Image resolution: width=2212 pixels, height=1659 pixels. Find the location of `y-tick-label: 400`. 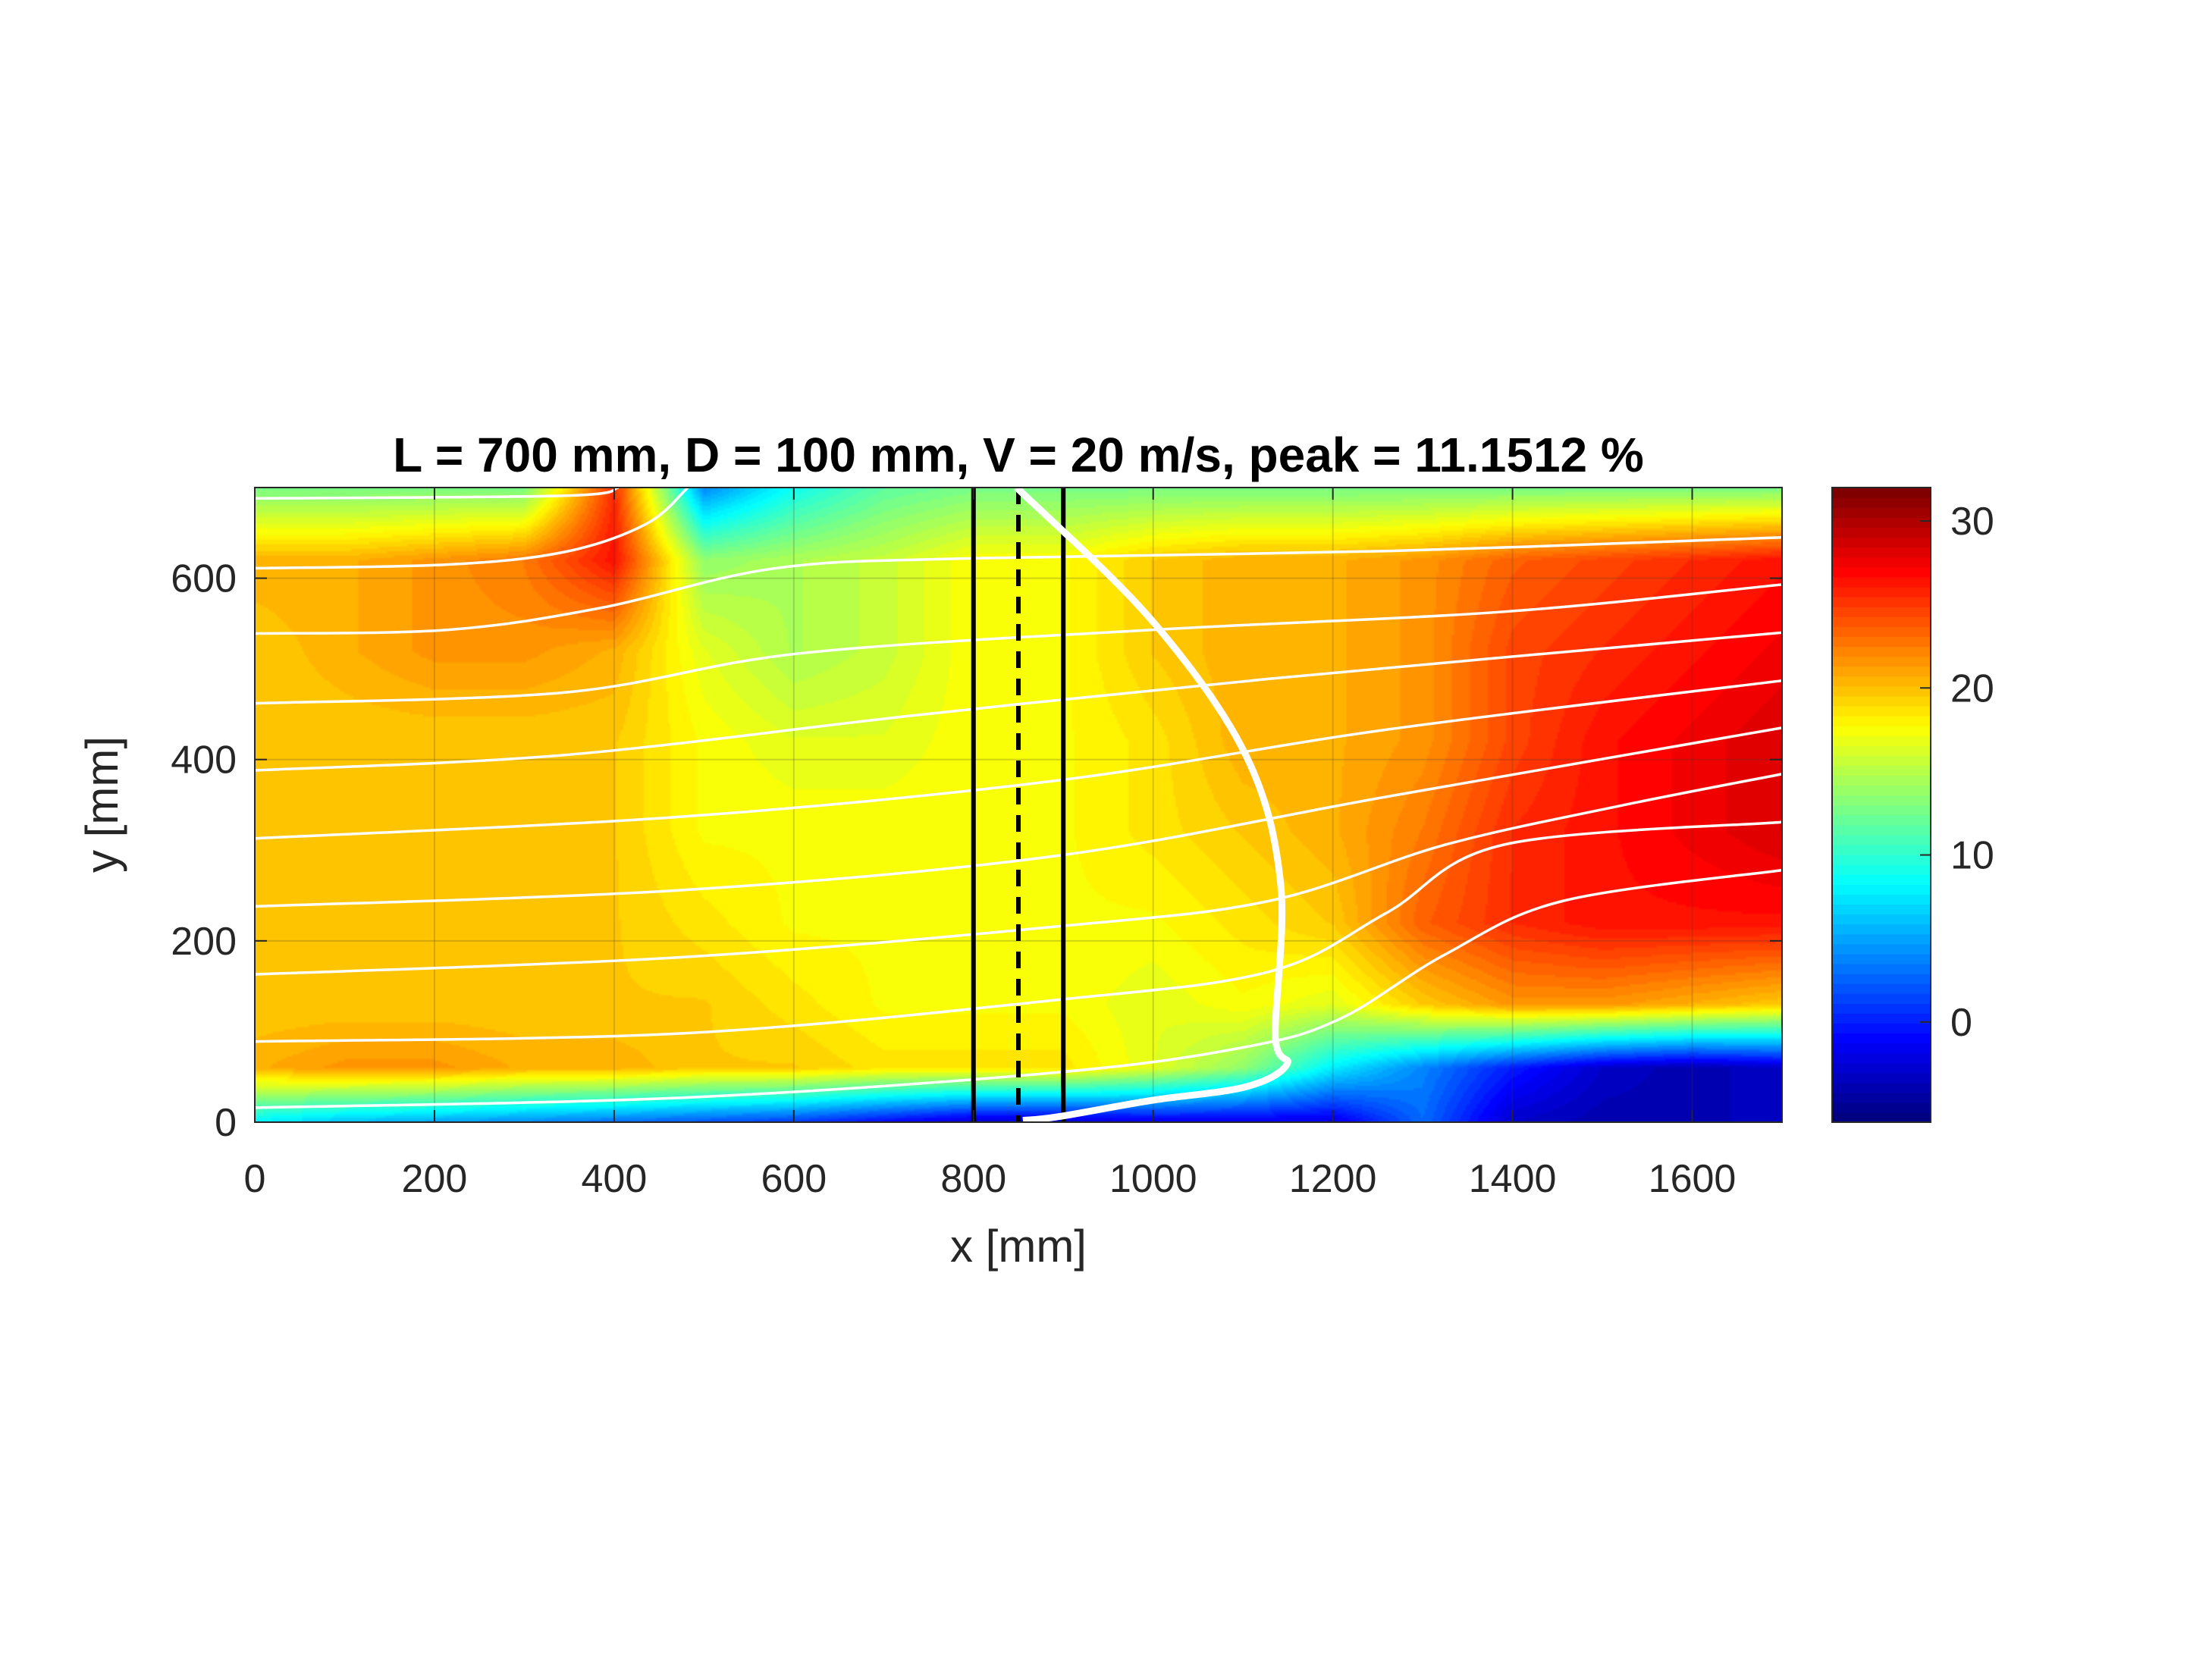

y-tick-label: 400 is located at coordinates (204, 760).